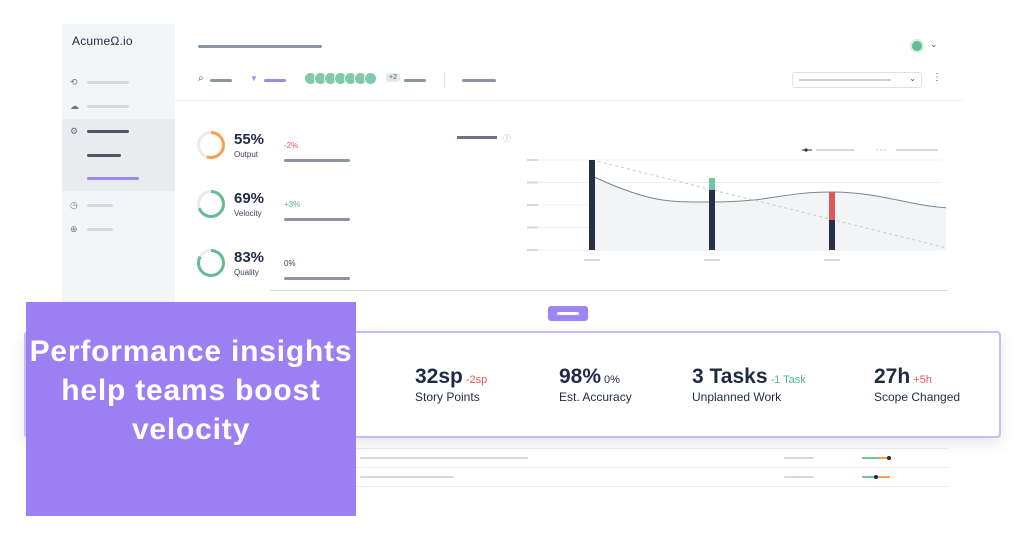 This screenshot has height=544, width=1028. Describe the element at coordinates (393, 77) in the screenshot. I see `more-avatars-badge: +2` at that location.